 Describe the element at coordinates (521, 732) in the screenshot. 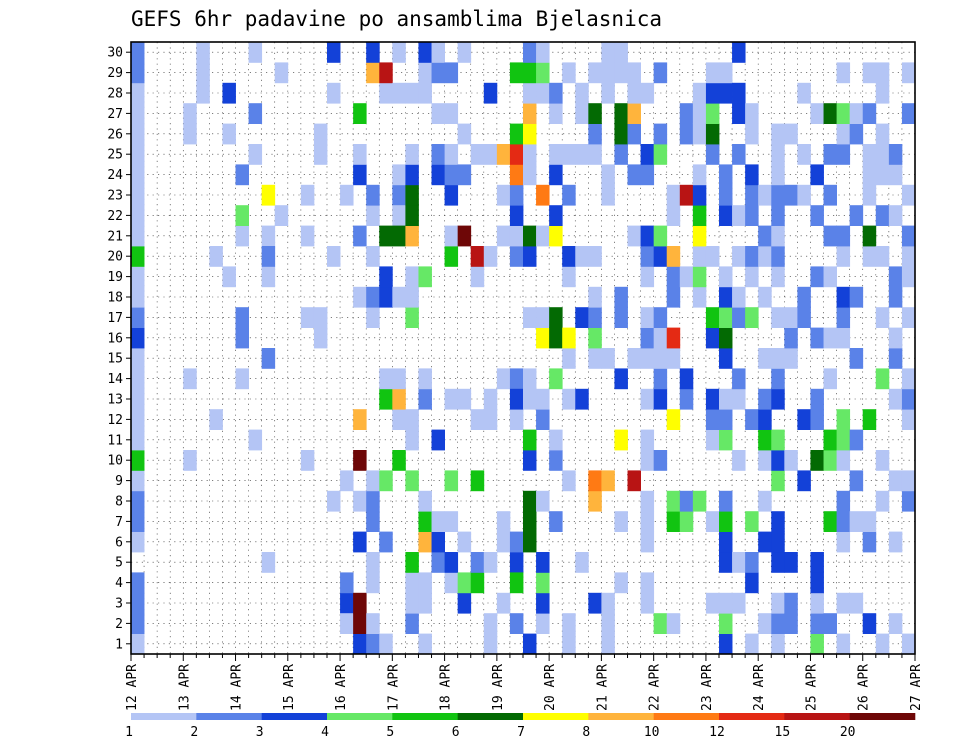

I see `legend-label: 7` at that location.